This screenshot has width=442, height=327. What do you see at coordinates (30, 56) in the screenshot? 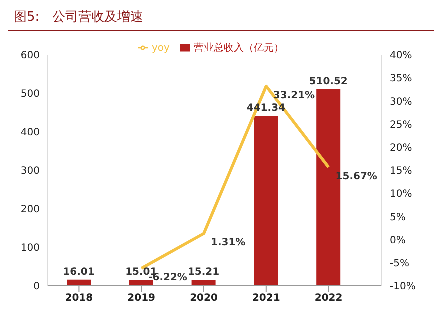
I see `y-tick-label: 600` at bounding box center [30, 56].